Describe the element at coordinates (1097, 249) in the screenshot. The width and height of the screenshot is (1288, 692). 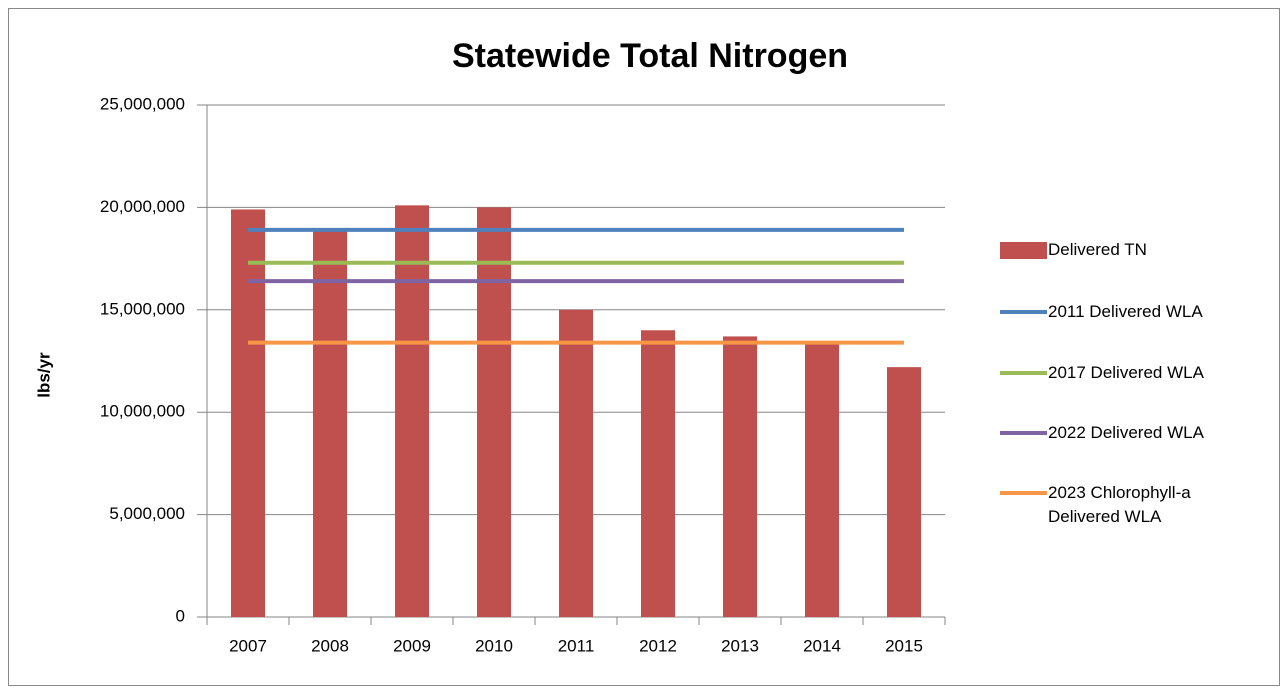
I see `legend-label: Delivered TN` at that location.